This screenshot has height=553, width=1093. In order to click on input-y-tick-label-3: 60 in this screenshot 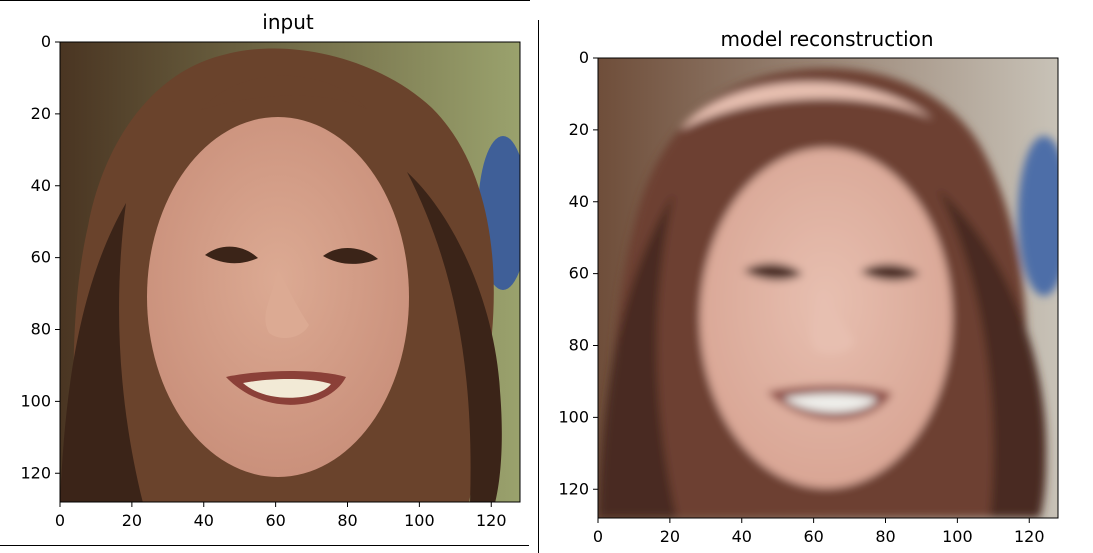, I will do `click(41, 257)`.